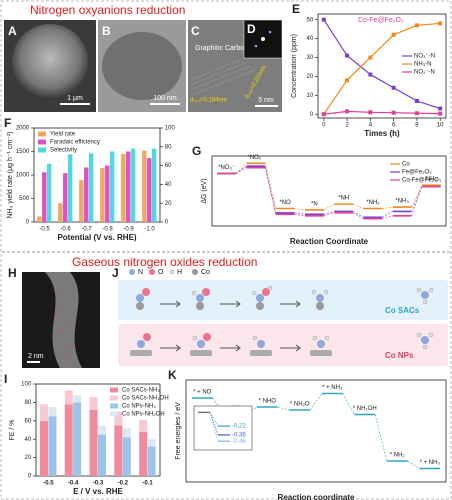 The image size is (452, 500). I want to click on state-label: *NH, so click(343, 199).